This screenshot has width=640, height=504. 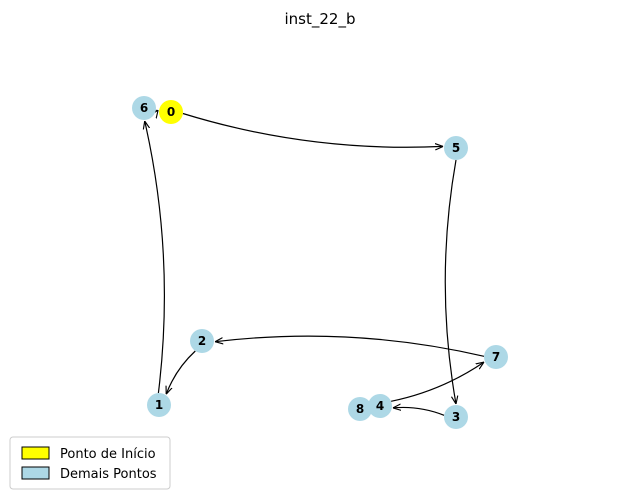 I want to click on legend-frame, so click(x=90, y=463).